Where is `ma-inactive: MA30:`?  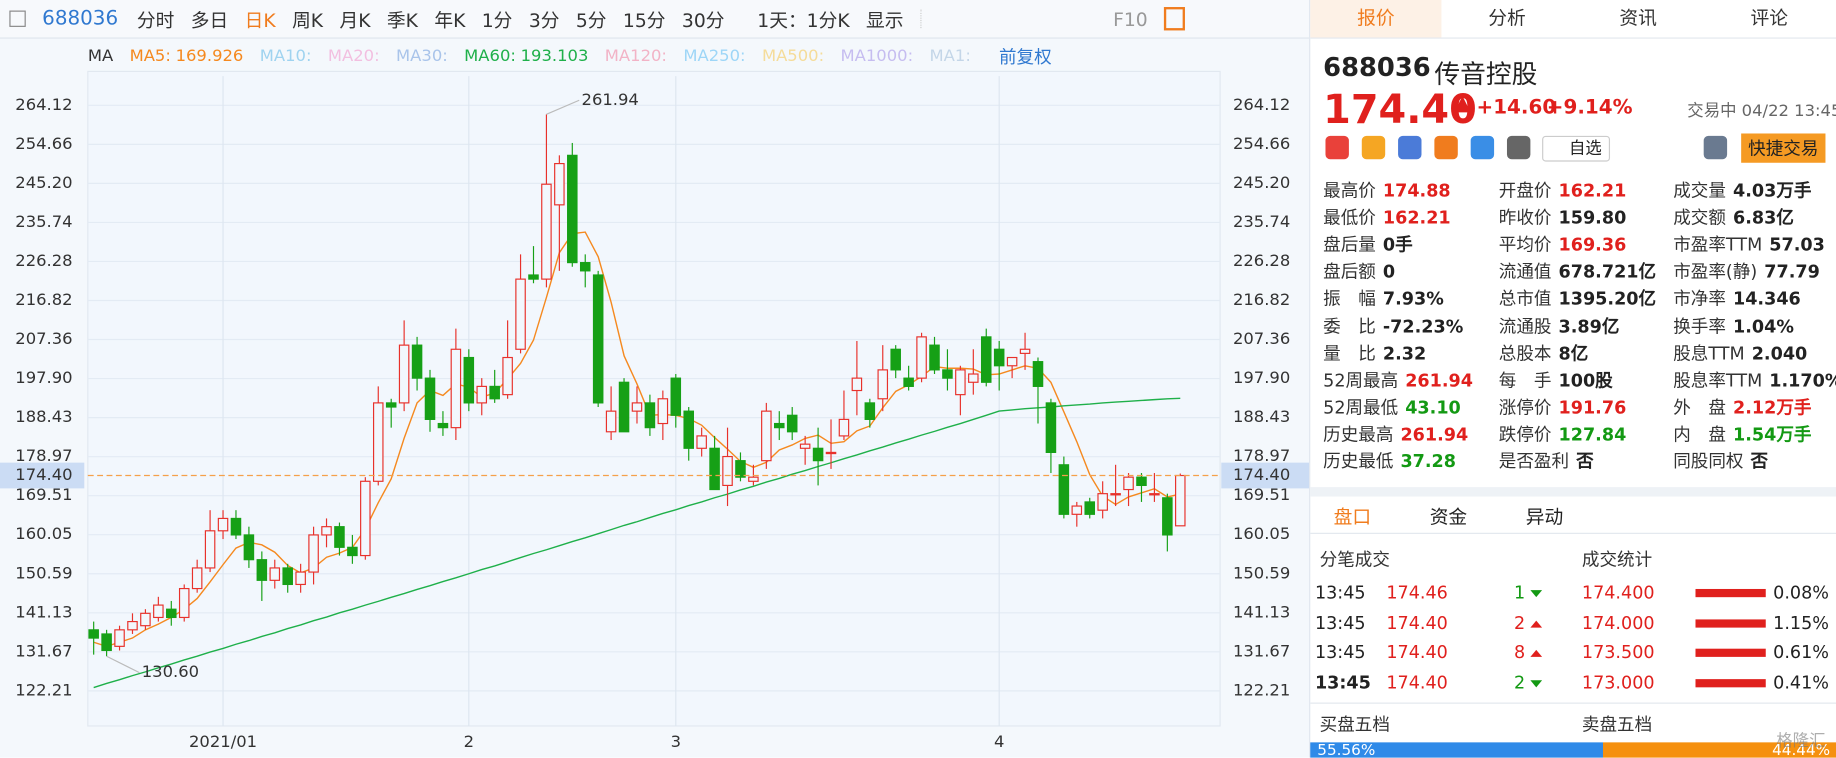 ma-inactive: MA30: is located at coordinates (422, 56).